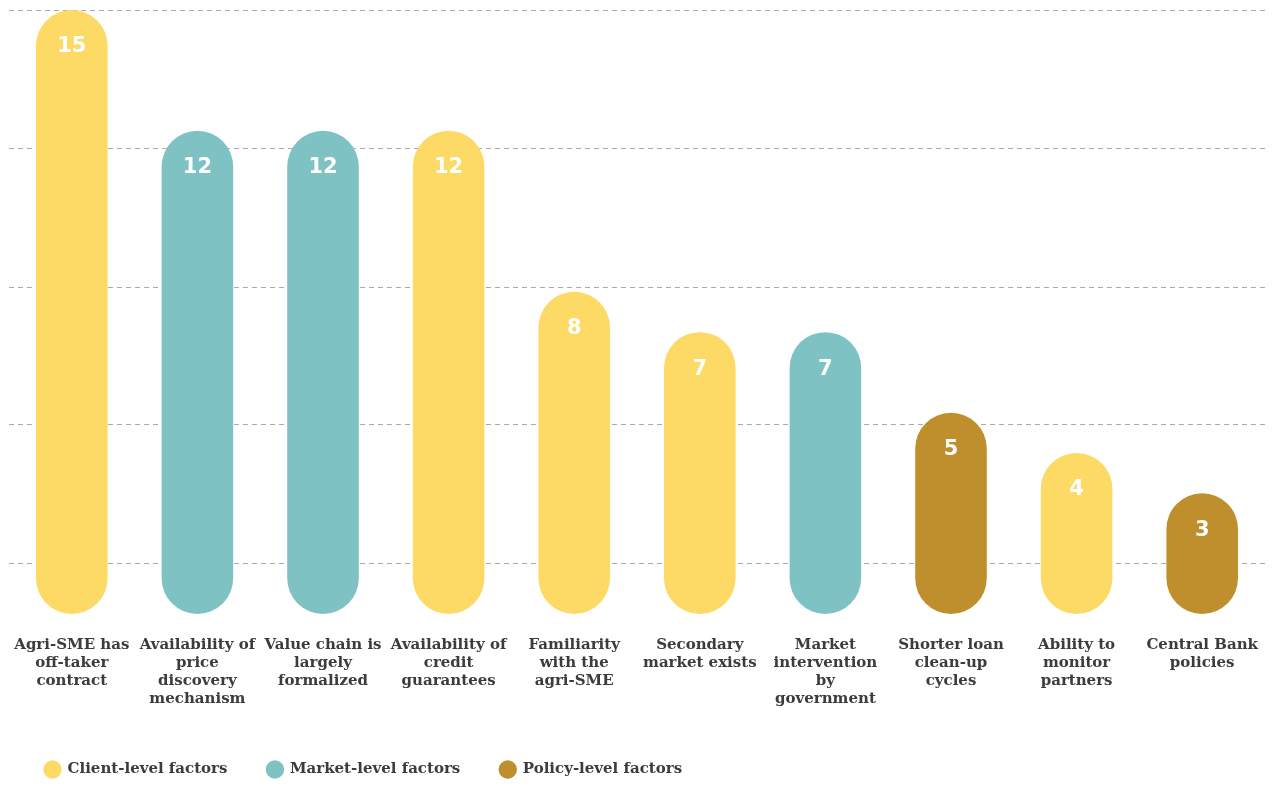 The image size is (1275, 787). What do you see at coordinates (72, 45) in the screenshot?
I see `data-label: 15` at bounding box center [72, 45].